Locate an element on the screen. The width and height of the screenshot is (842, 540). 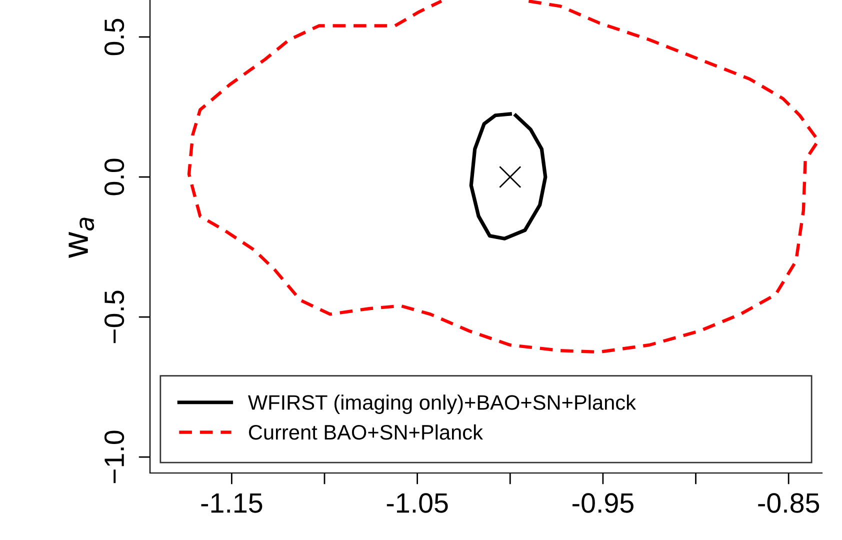
x-tick-label: -1.05 is located at coordinates (417, 503).